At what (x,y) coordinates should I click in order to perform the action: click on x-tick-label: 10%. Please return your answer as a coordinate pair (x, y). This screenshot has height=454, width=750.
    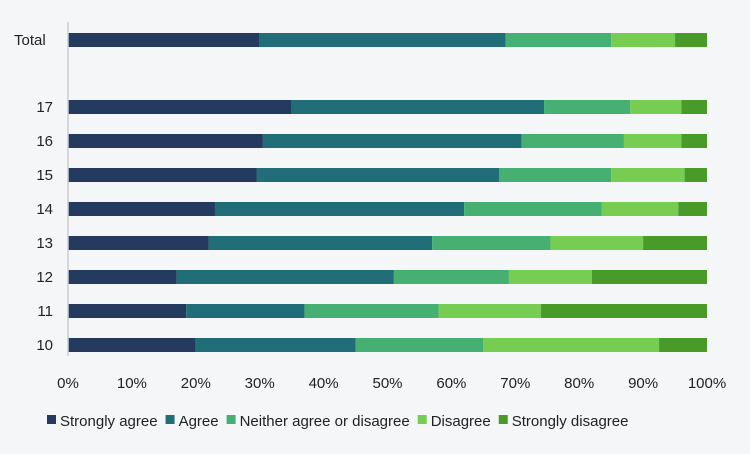
    Looking at the image, I should click on (132, 383).